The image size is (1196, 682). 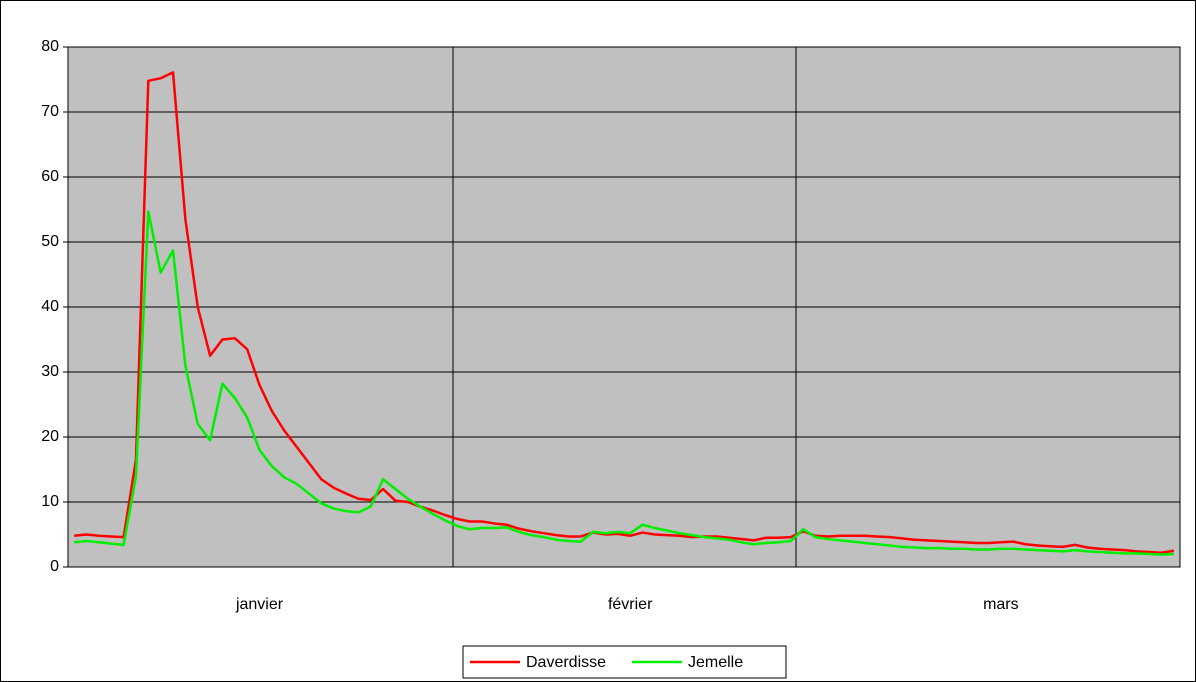 I want to click on x-tick-label: février, so click(x=630, y=604).